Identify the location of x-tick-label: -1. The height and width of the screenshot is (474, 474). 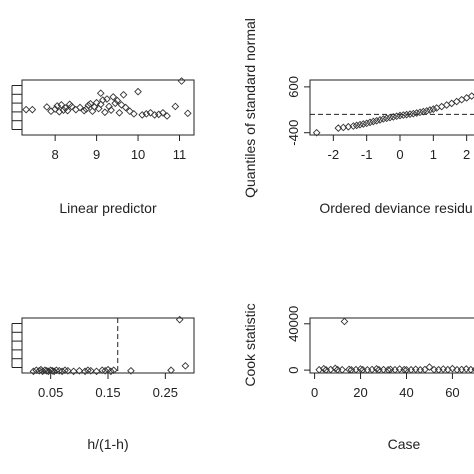
(367, 154).